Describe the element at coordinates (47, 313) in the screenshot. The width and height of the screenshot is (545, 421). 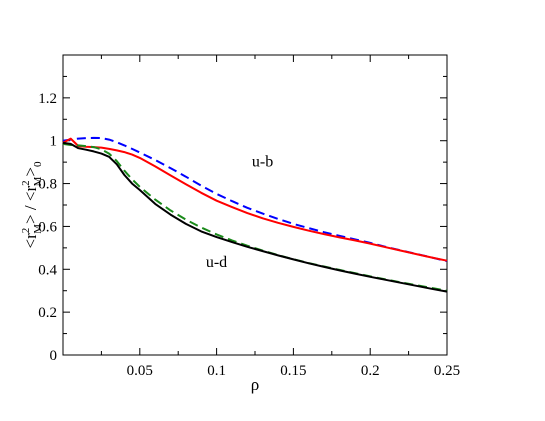
I see `y-tick-label: 0.2` at that location.